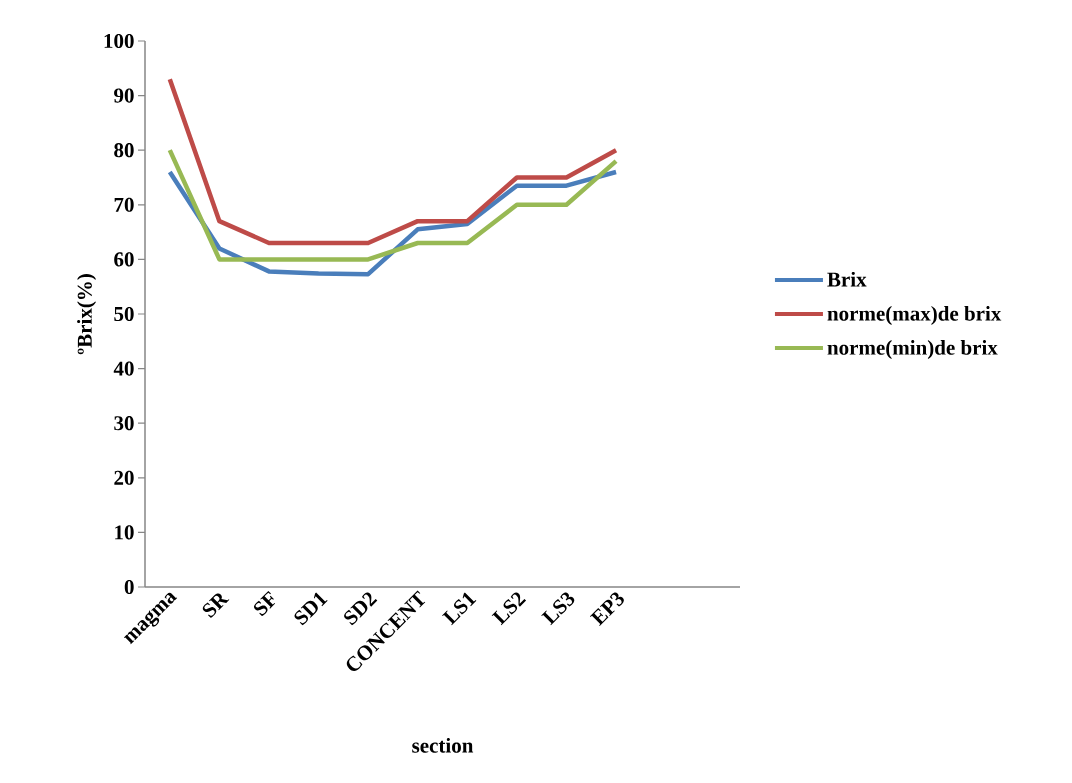 The image size is (1072, 783). Describe the element at coordinates (558, 609) in the screenshot. I see `x-tick-label: LS3` at that location.